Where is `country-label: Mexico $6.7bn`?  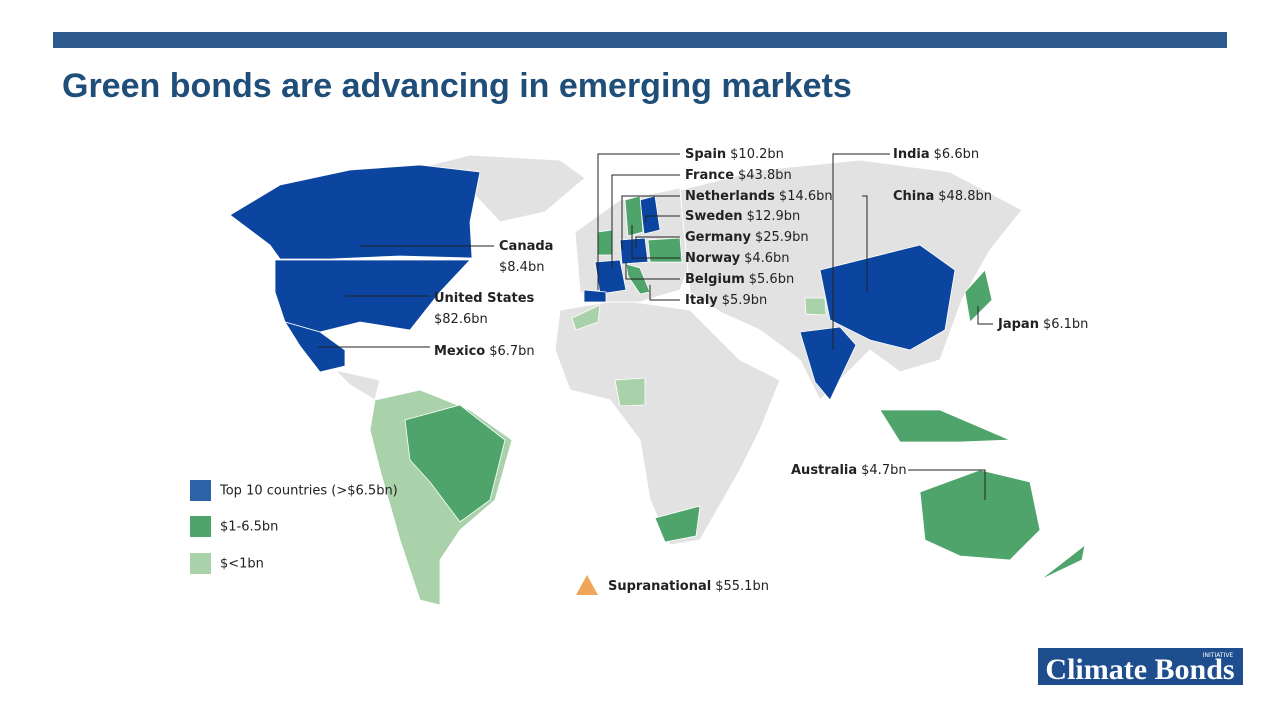 country-label: Mexico $6.7bn is located at coordinates (484, 351).